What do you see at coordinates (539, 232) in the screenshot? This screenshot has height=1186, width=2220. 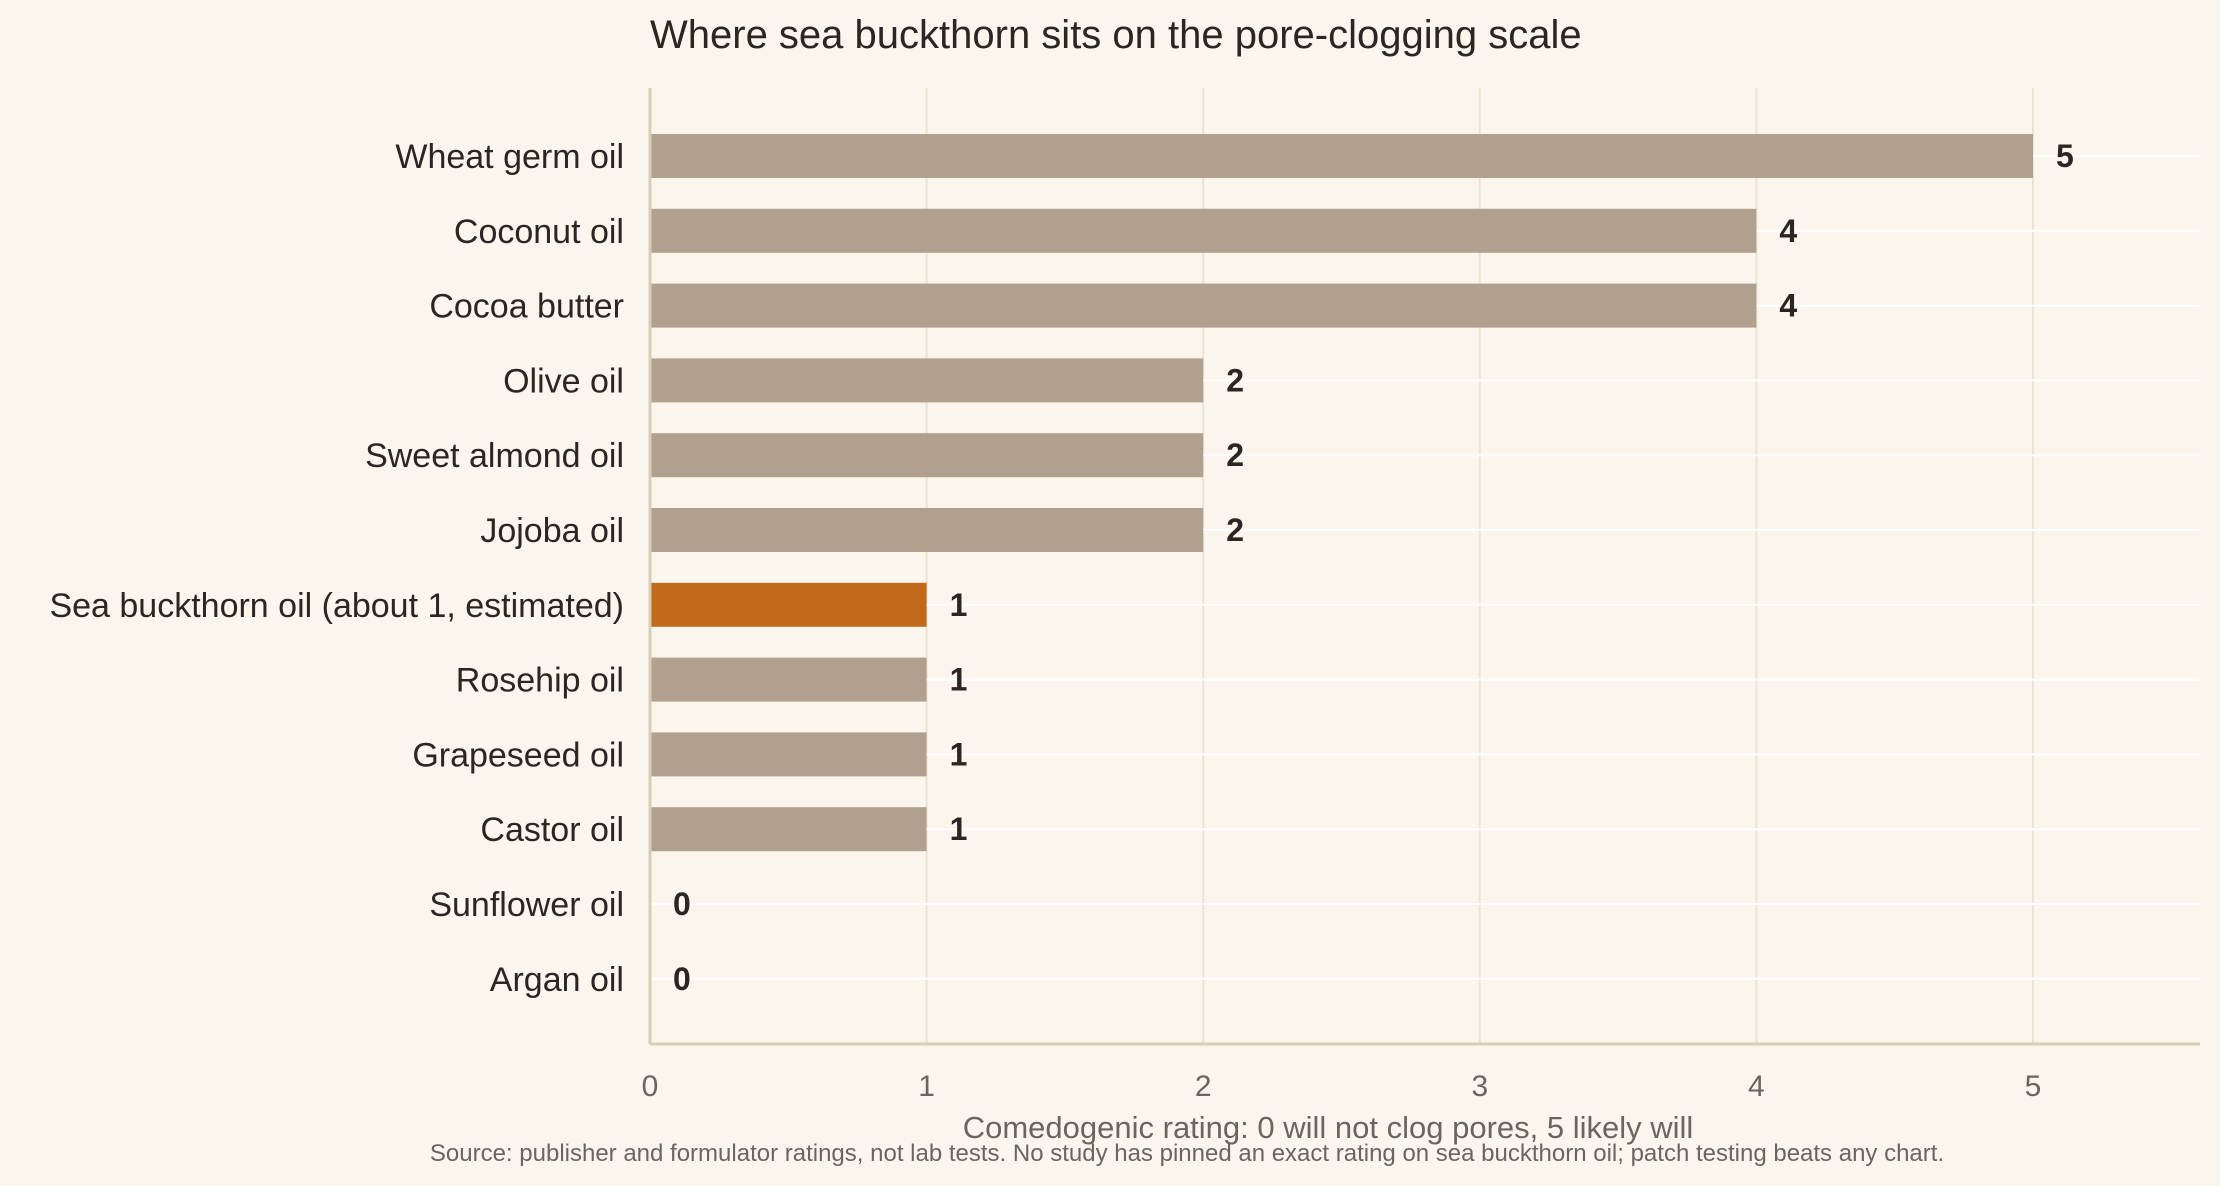 I see `category-label: Coconut oil` at bounding box center [539, 232].